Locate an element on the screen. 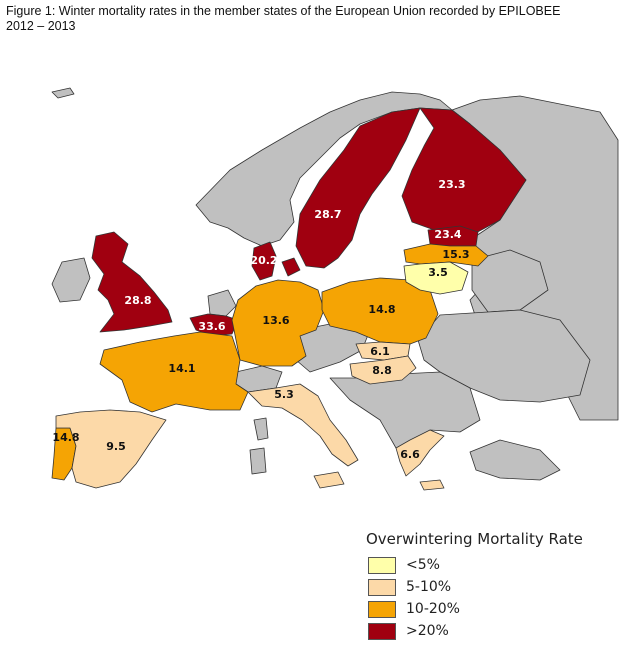  label-denmark: 20.2 is located at coordinates (263, 260).